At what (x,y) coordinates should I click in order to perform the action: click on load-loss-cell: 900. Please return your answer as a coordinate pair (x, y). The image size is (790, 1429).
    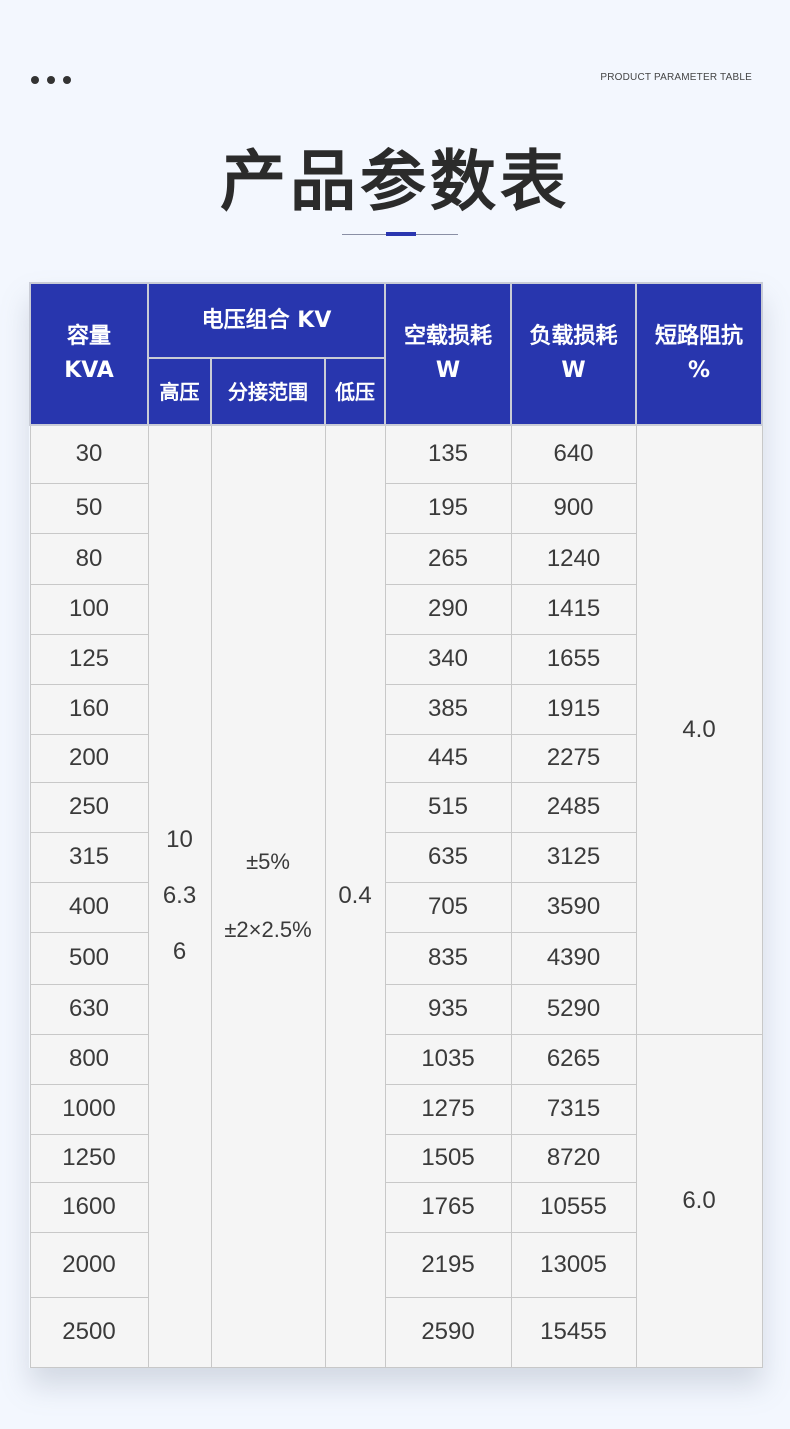
    Looking at the image, I should click on (573, 508).